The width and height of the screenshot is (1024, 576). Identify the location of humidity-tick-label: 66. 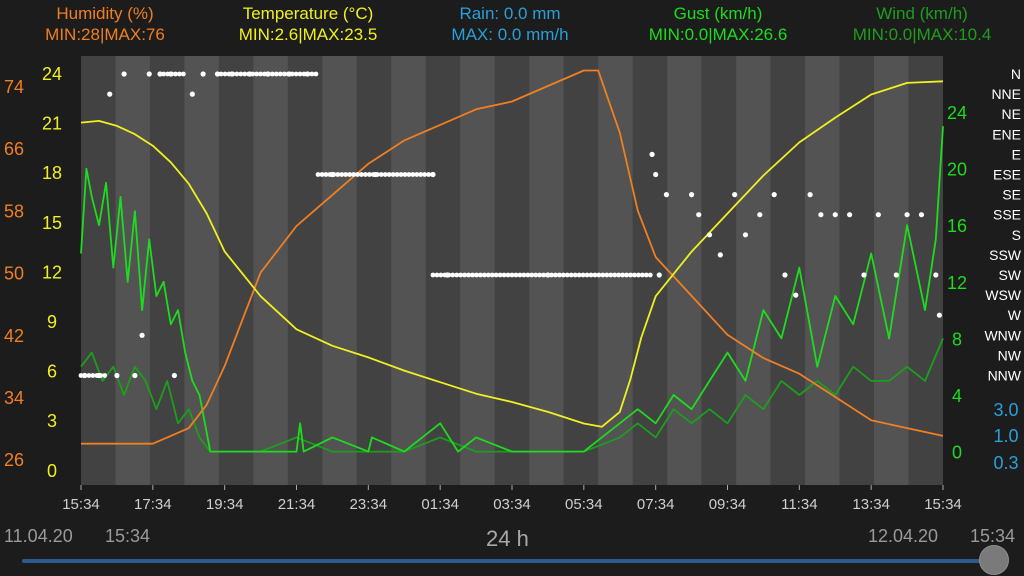
(14, 149).